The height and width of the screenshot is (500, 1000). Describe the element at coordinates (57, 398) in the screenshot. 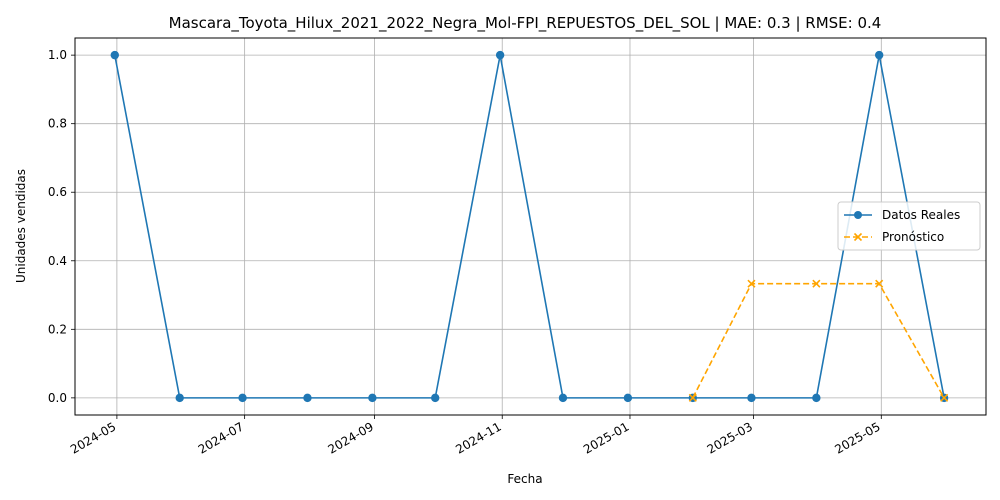

I see `y-tick-label: 0.0` at that location.